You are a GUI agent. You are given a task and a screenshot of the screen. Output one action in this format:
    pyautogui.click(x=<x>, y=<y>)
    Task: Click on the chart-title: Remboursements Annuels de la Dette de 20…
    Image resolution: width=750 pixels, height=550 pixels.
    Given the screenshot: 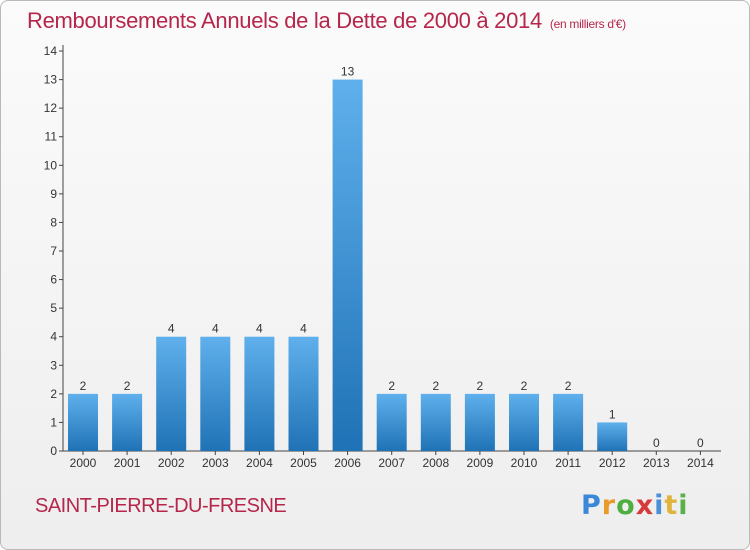 What is the action you would take?
    pyautogui.click(x=326, y=21)
    